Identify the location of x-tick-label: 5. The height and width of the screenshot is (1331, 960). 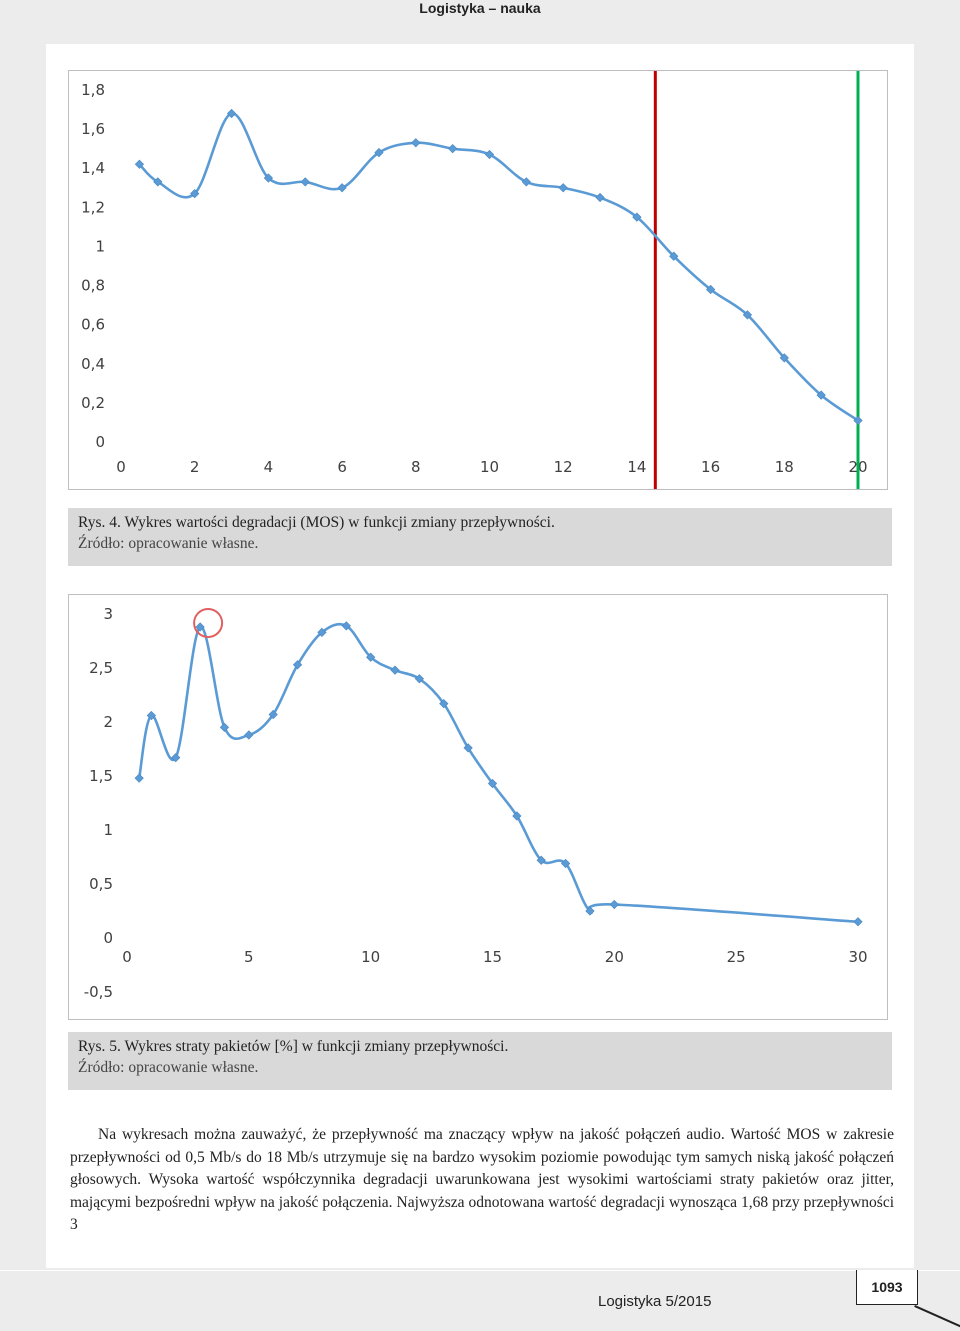
(249, 957).